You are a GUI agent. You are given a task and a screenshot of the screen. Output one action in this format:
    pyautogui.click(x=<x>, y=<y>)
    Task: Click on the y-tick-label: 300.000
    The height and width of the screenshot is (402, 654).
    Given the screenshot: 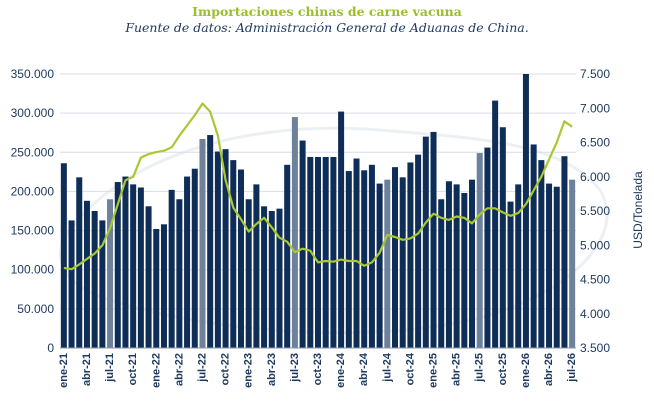 What is the action you would take?
    pyautogui.click(x=33, y=113)
    